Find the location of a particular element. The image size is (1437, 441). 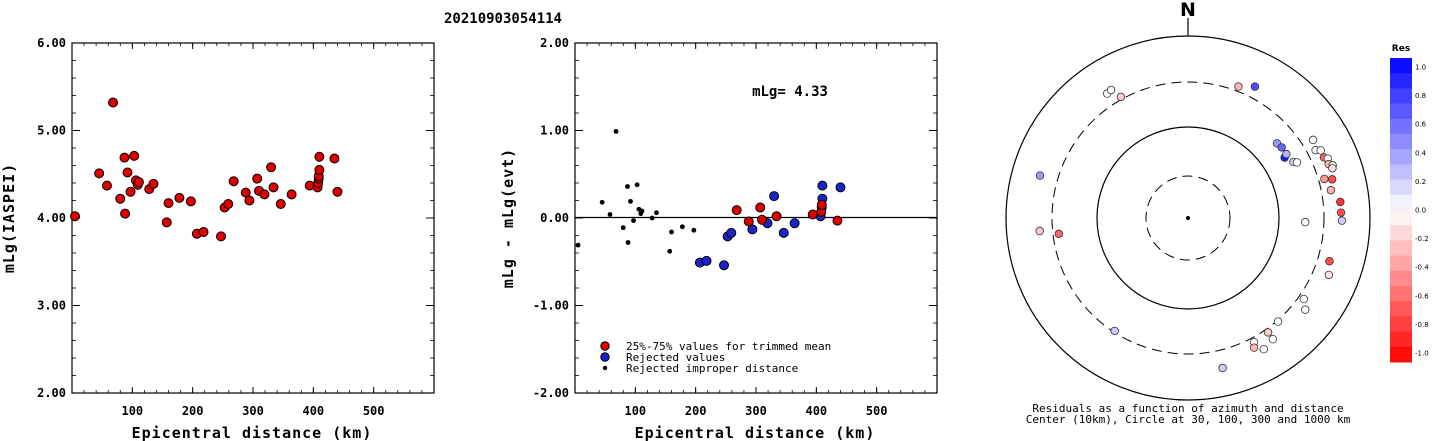

ring-30km is located at coordinates (1188, 218).